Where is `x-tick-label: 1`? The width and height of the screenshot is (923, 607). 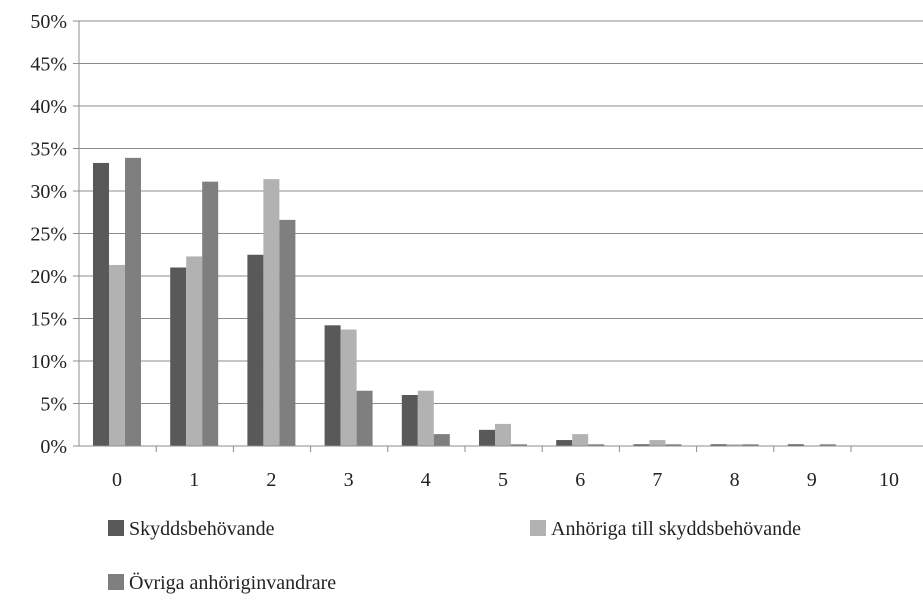 x-tick-label: 1 is located at coordinates (194, 480).